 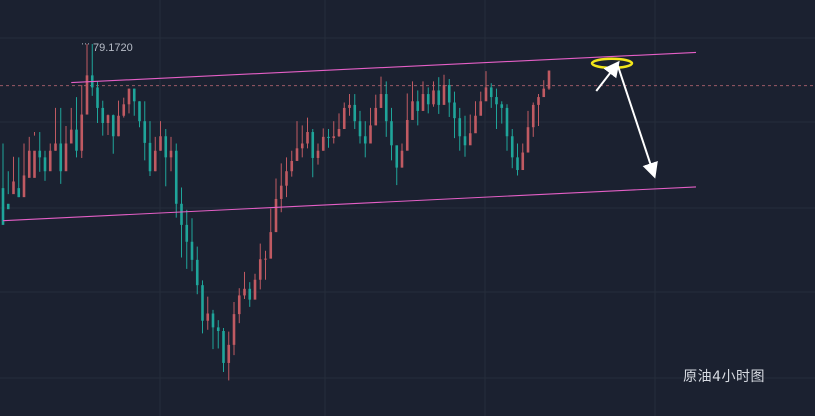 What do you see at coordinates (349, 204) in the screenshot?
I see `channel-lower-line` at bounding box center [349, 204].